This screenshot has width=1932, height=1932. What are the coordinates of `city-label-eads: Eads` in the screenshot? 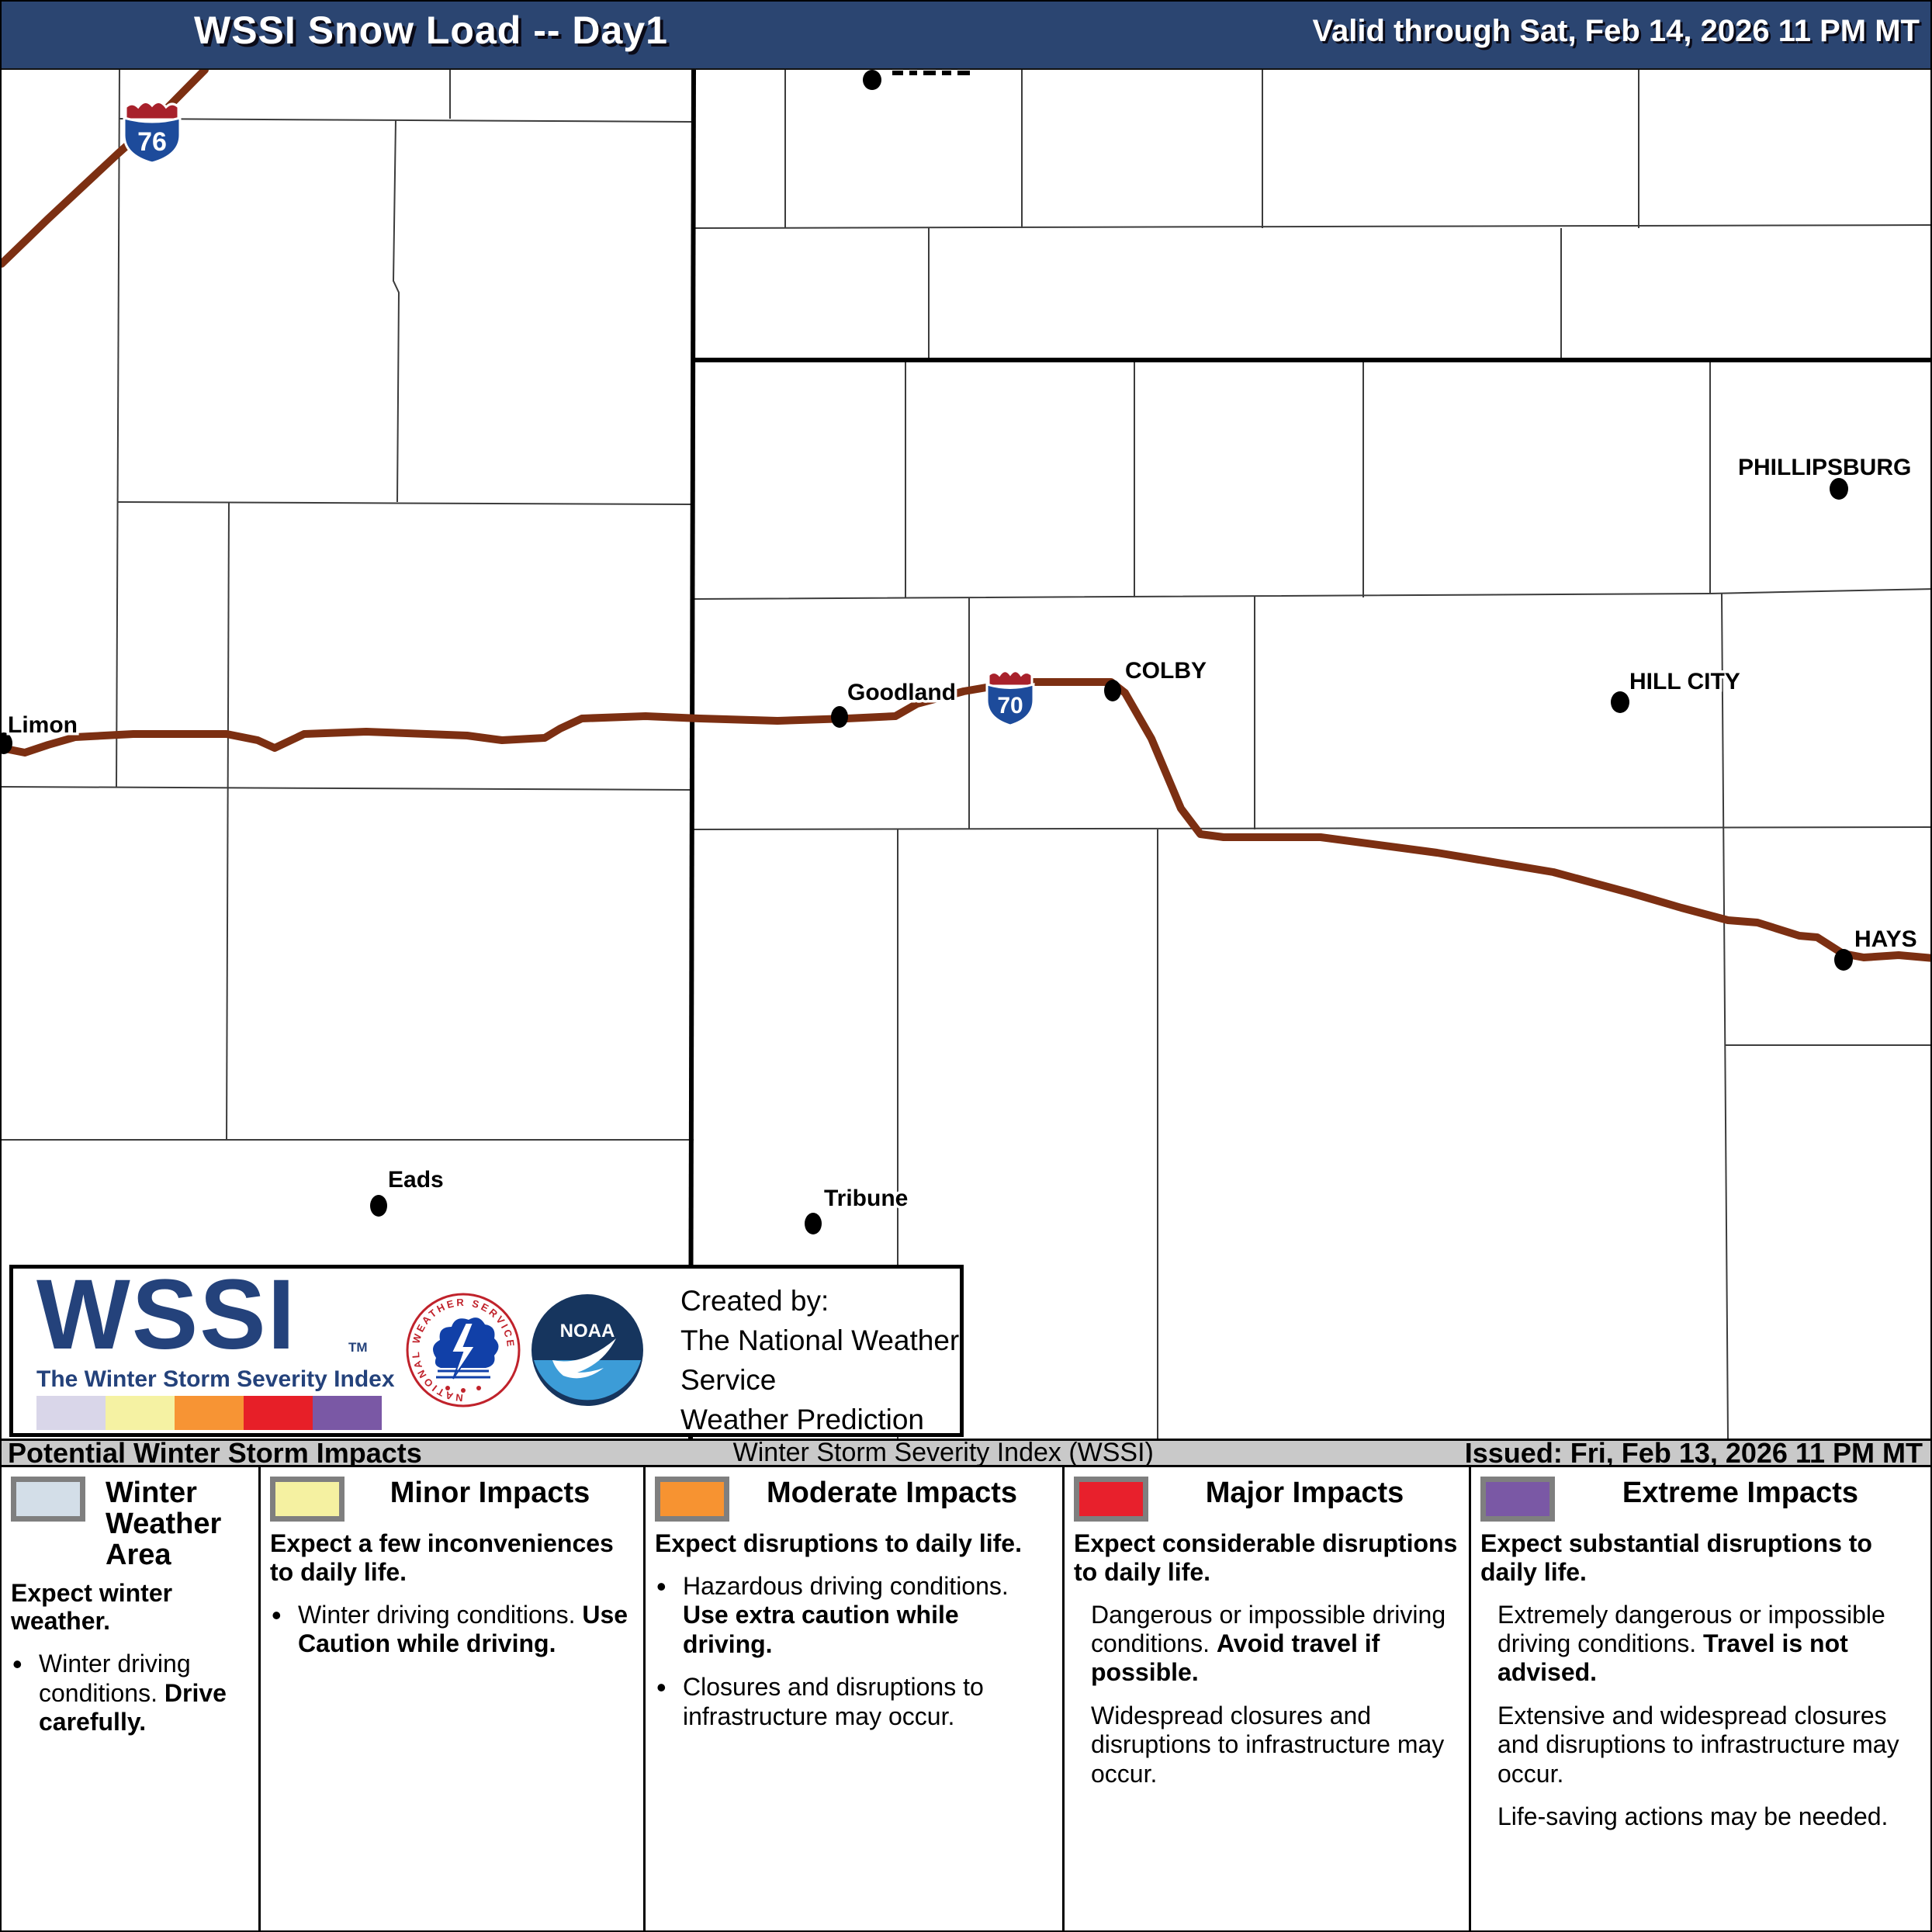 It's located at (416, 1180).